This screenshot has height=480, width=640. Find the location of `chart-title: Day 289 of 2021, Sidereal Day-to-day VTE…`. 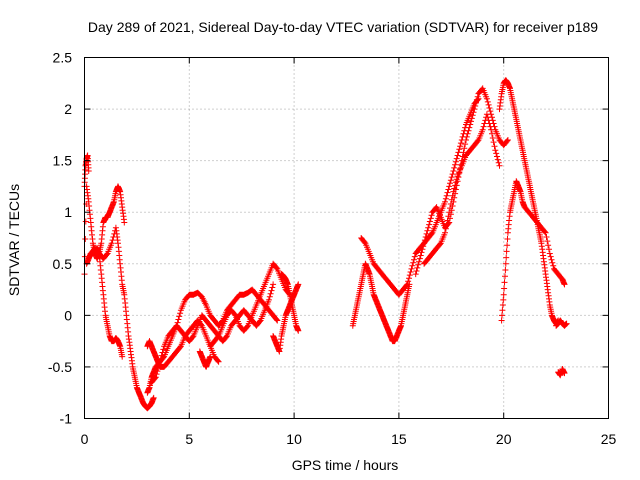

chart-title: Day 289 of 2021, Sidereal Day-to-day VTE… is located at coordinates (343, 27).